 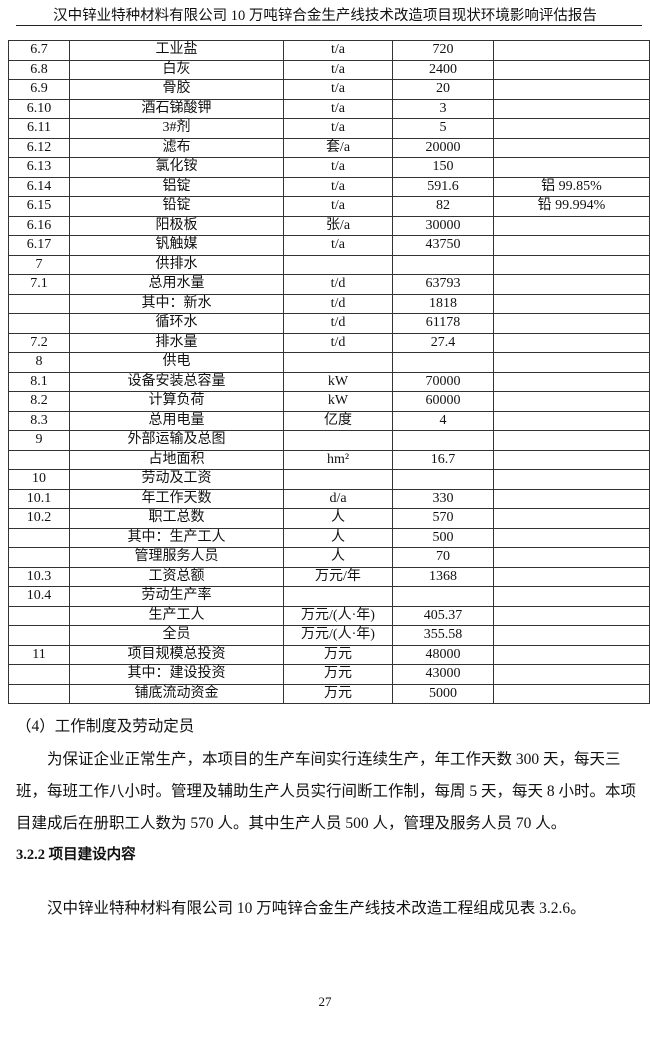 I want to click on table-cell: 供排水, so click(x=176, y=264).